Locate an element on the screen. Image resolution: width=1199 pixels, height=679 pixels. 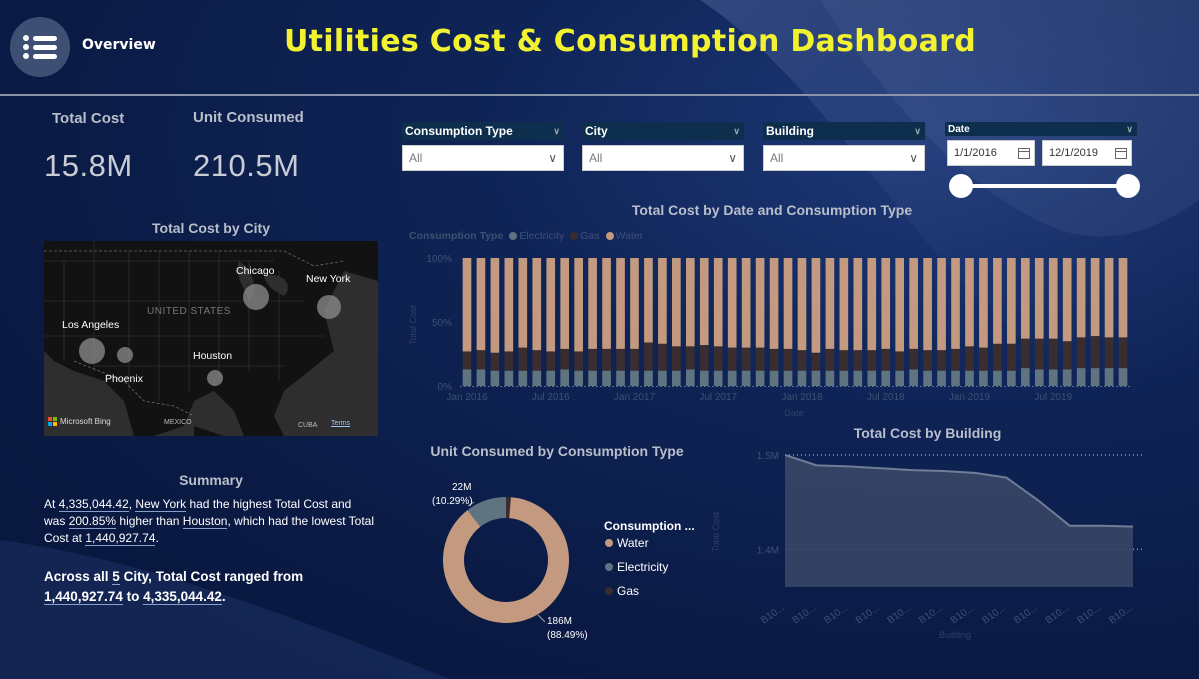
date-slider-end-handle is located at coordinates (1128, 186).